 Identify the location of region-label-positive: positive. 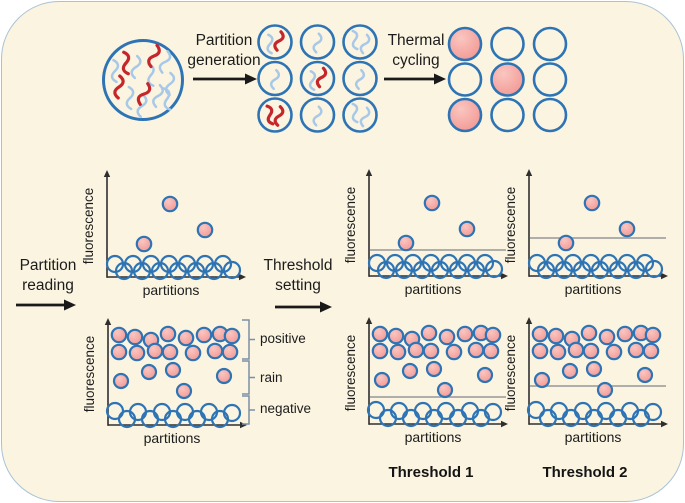
(283, 338).